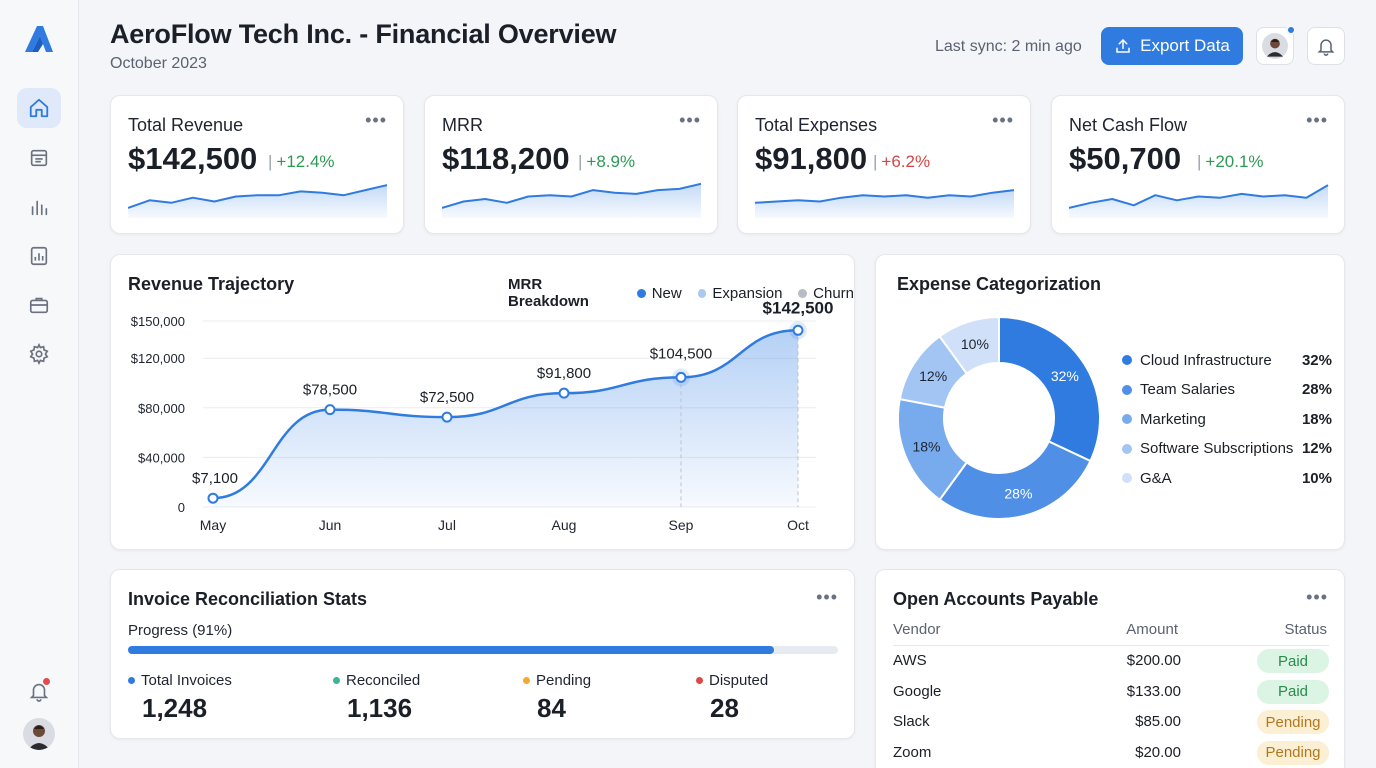 This screenshot has width=1376, height=768. What do you see at coordinates (39, 354) in the screenshot?
I see `sidebar-item-settings` at bounding box center [39, 354].